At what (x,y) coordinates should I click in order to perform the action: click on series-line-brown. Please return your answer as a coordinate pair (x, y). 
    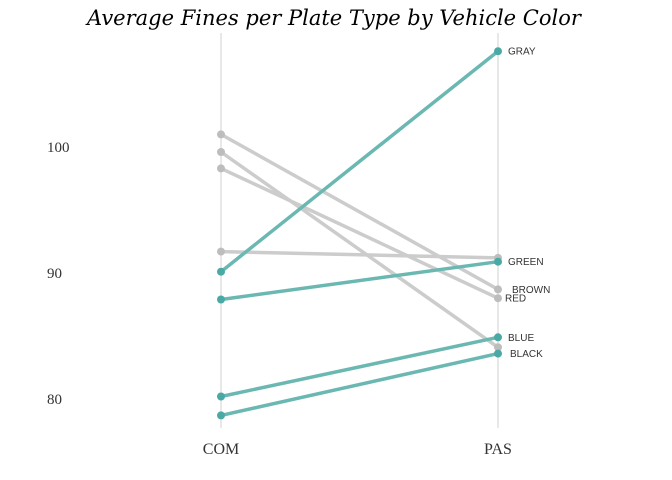
    Looking at the image, I should click on (359, 212).